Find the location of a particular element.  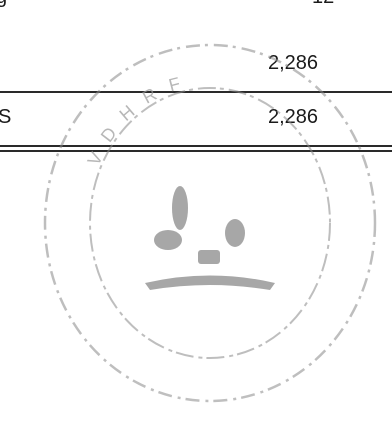

double-rule-top is located at coordinates (196, 146).